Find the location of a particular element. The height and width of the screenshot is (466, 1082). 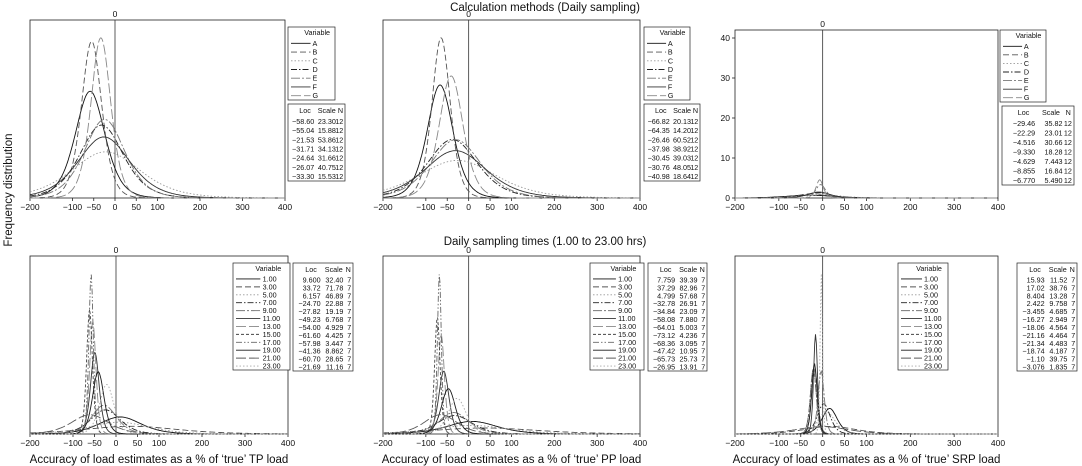

stats-table-cell: 2.949 is located at coordinates (1058, 319).